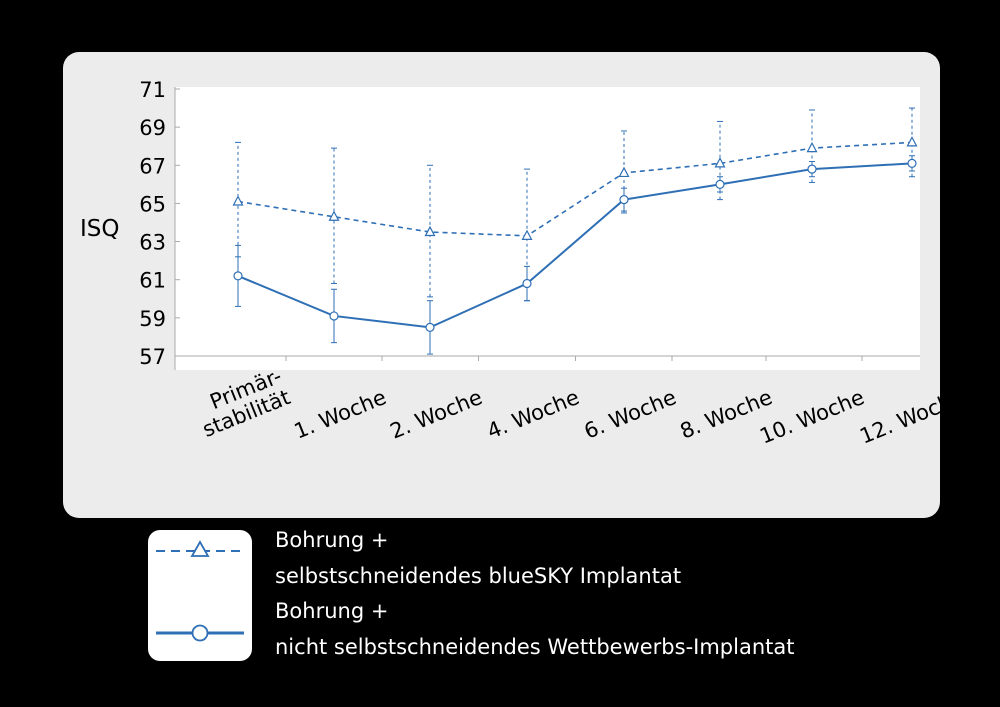 Image resolution: width=1000 pixels, height=707 pixels. Describe the element at coordinates (152, 281) in the screenshot. I see `y-tick-label: 61` at that location.